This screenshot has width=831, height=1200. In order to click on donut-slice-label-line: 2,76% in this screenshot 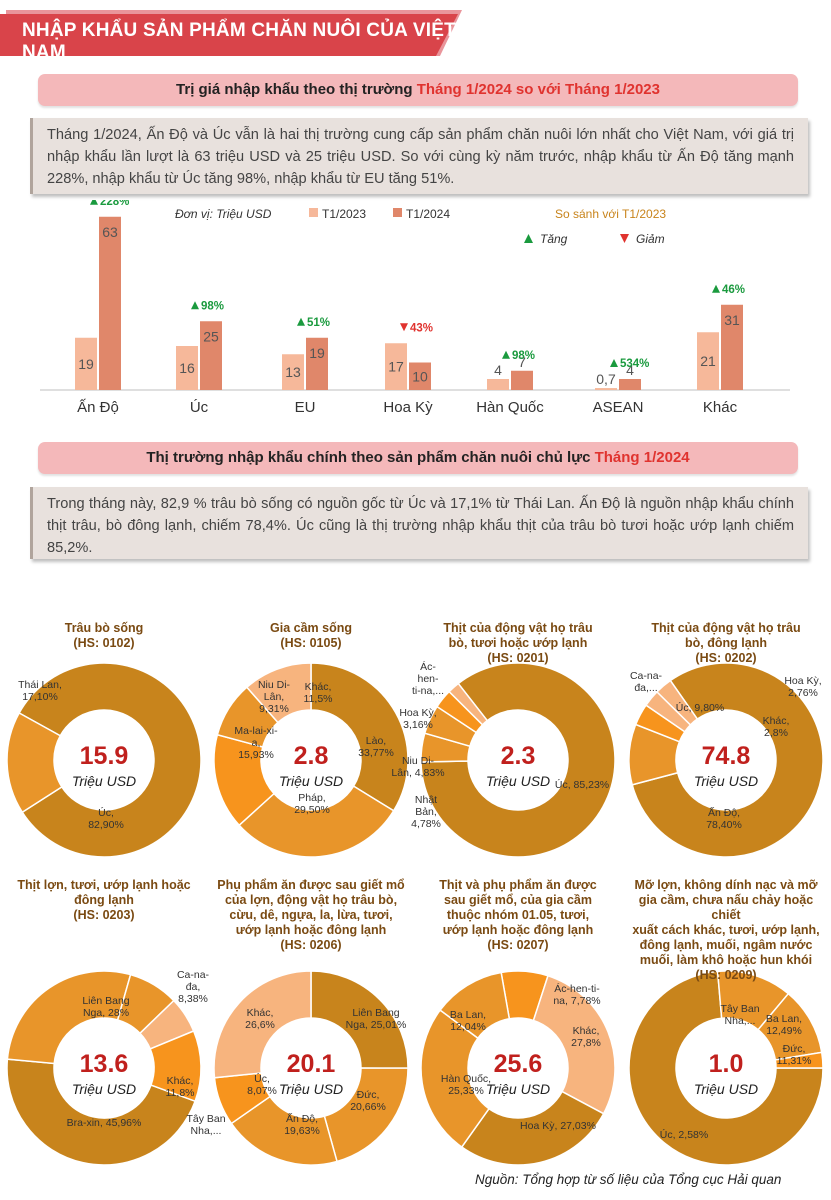, I will do `click(803, 693)`.